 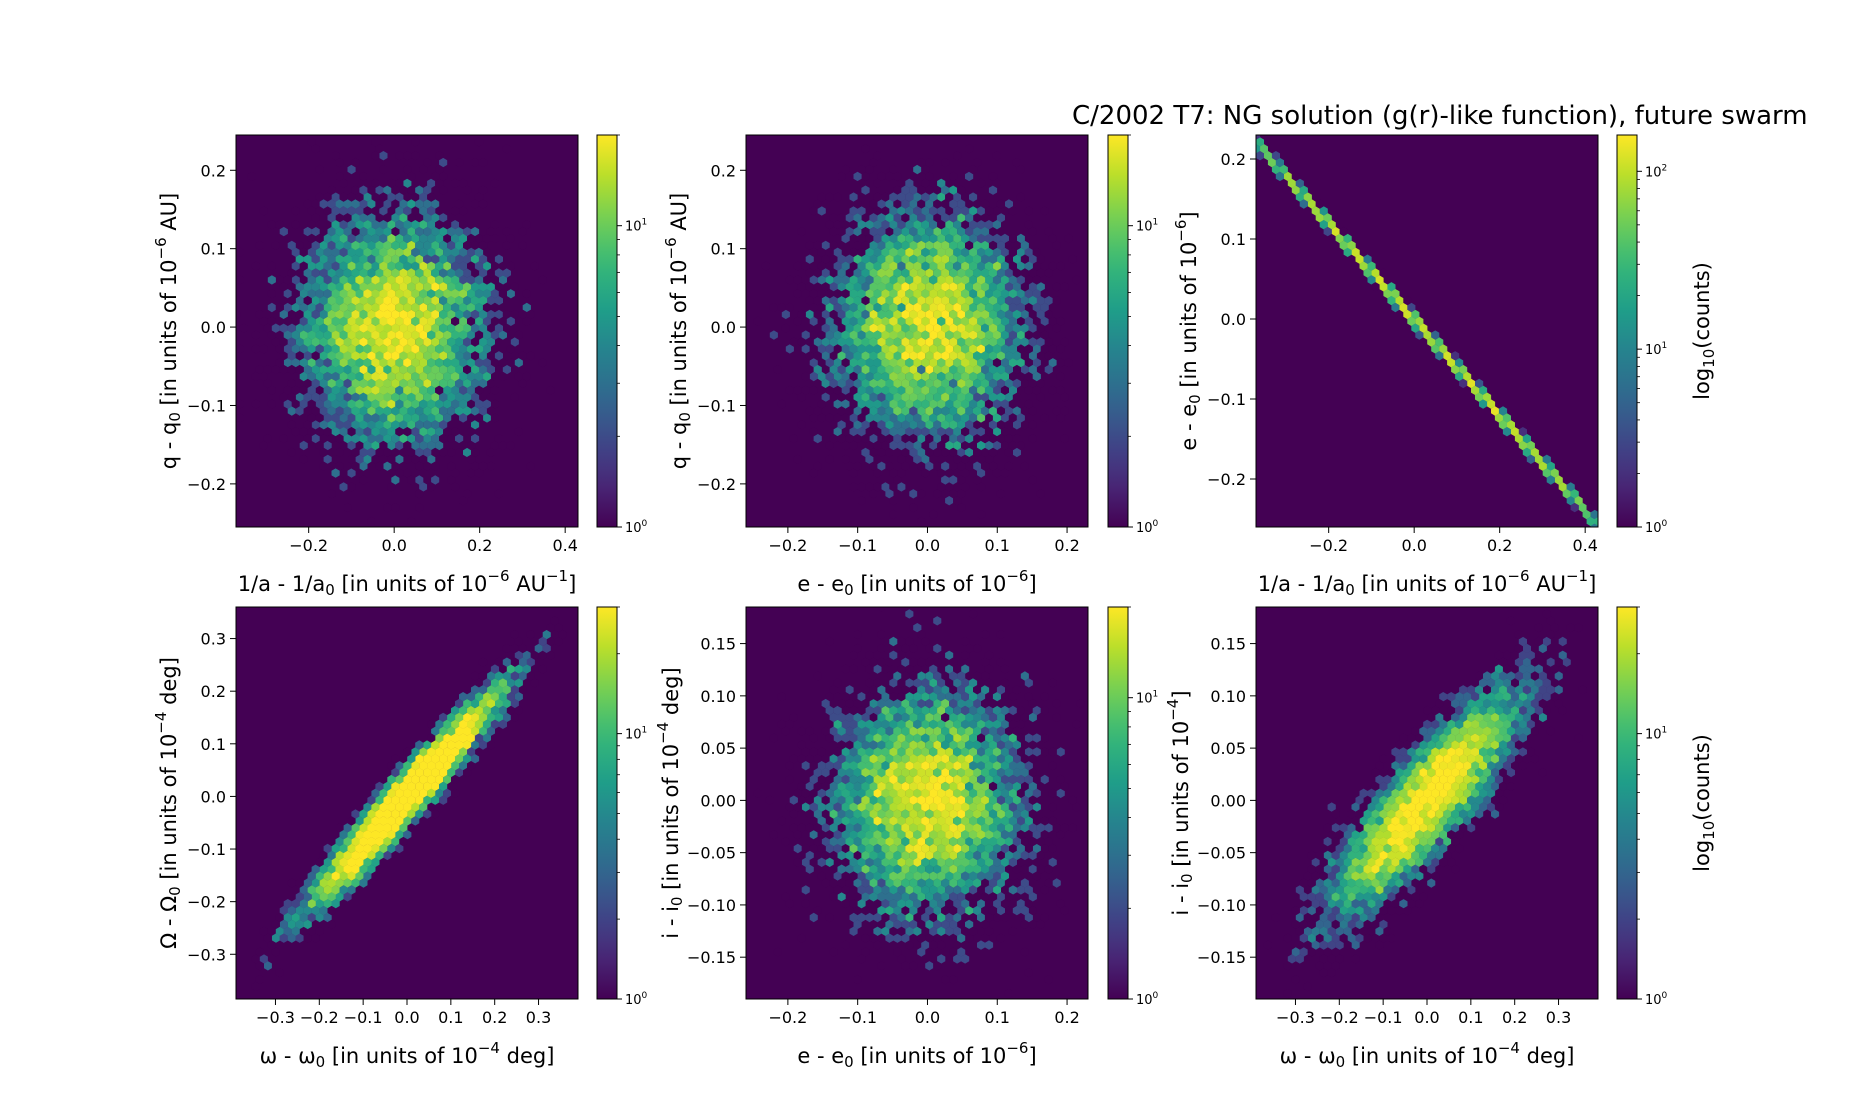 What do you see at coordinates (1147, 527) in the screenshot?
I see `colorbar-tick-label: 100` at bounding box center [1147, 527].